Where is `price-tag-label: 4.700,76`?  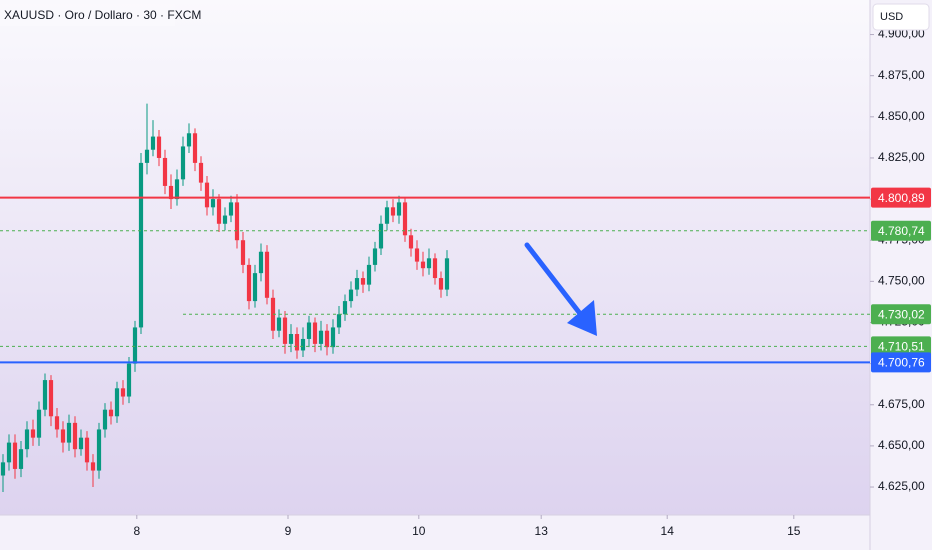
price-tag-label: 4.700,76 is located at coordinates (901, 363).